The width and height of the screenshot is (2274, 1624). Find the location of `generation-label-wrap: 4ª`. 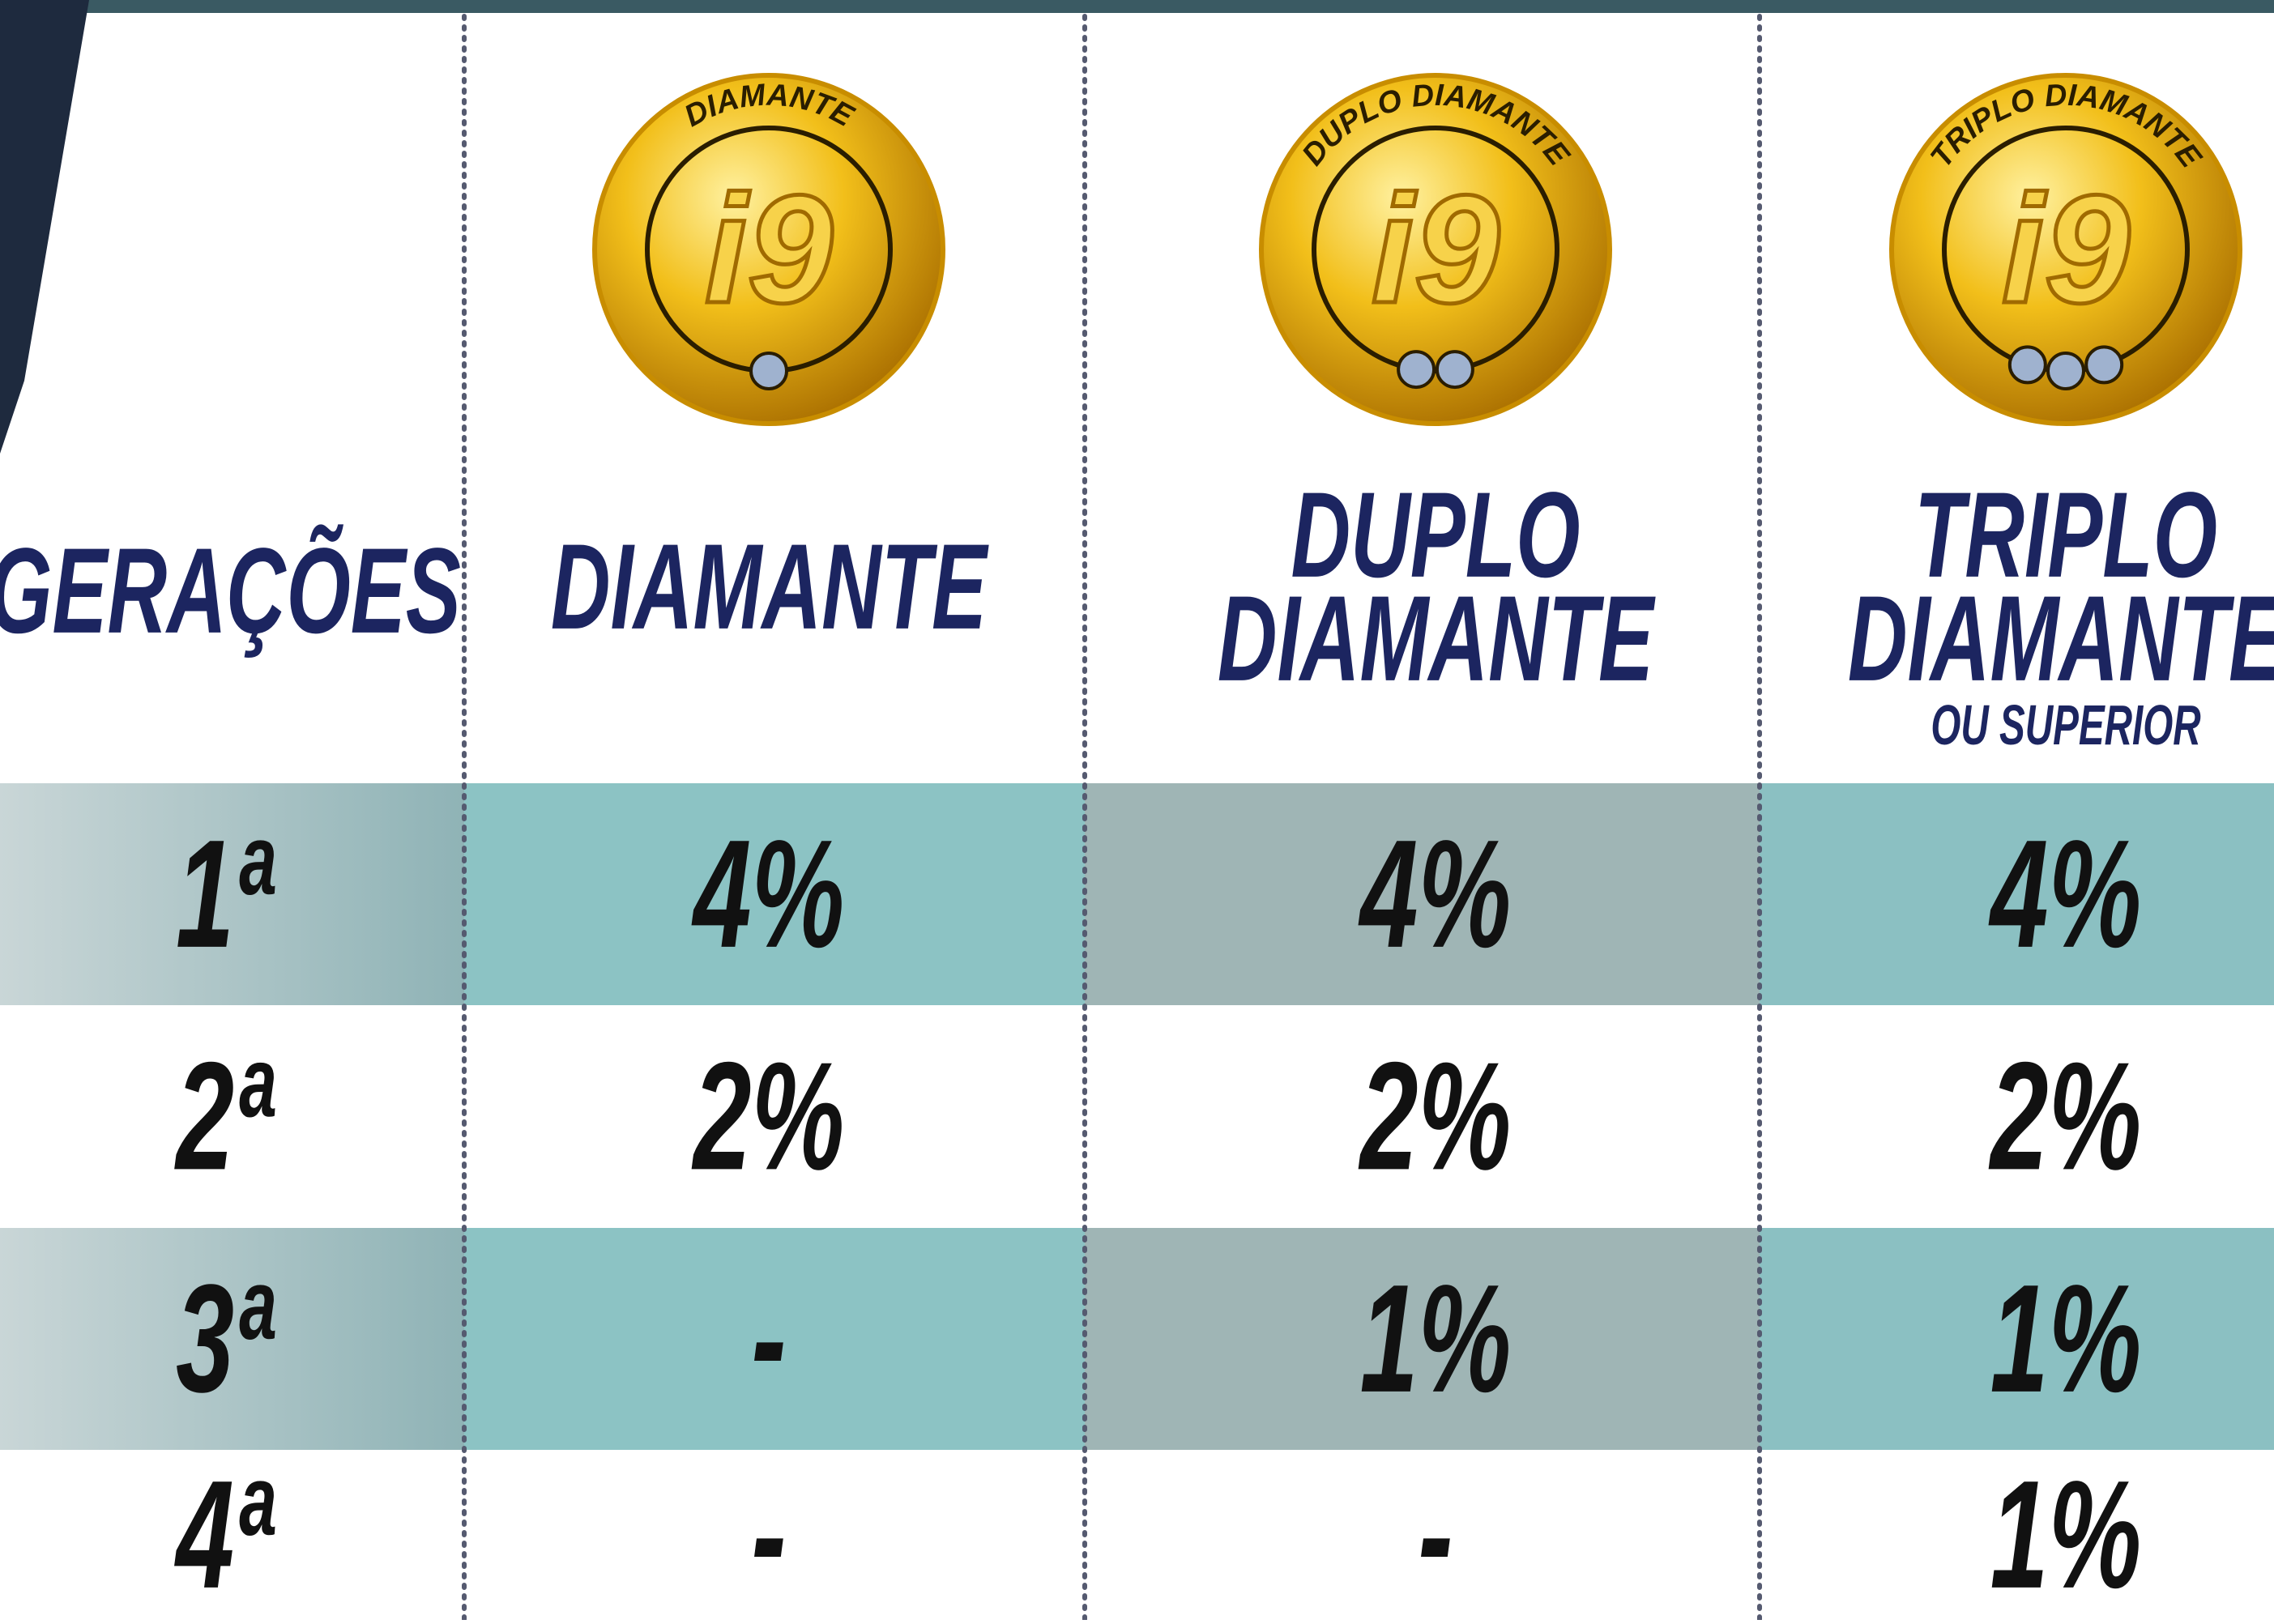

generation-label-wrap: 4ª is located at coordinates (224, 1535).